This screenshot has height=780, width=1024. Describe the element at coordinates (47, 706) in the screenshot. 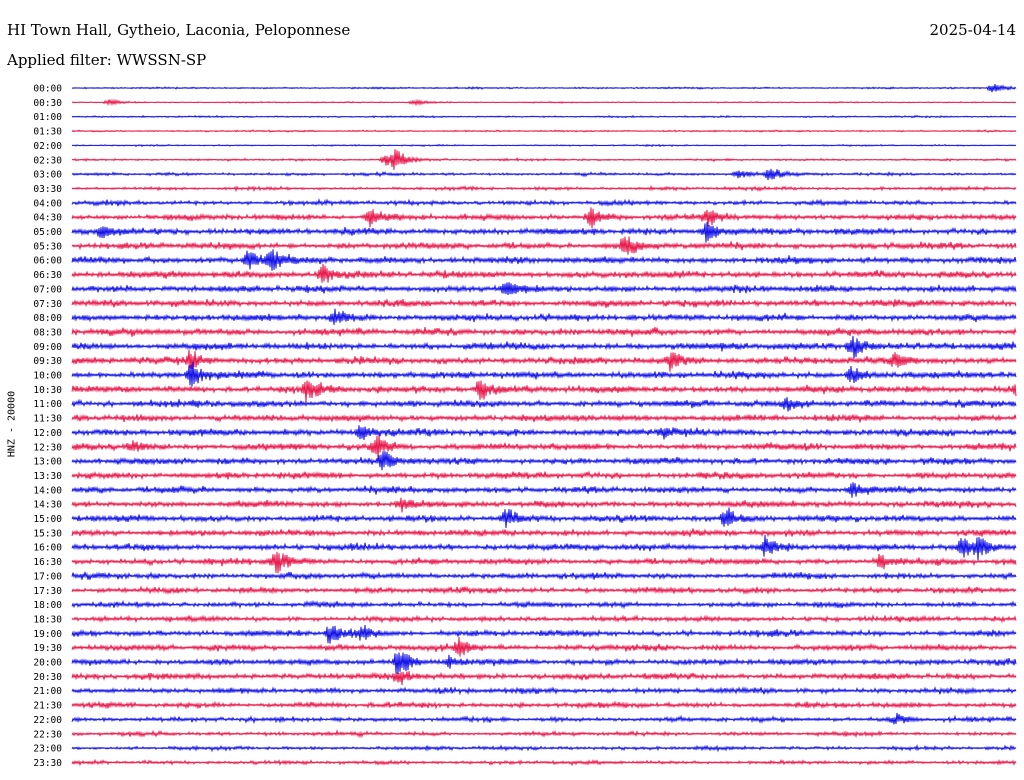

I see `time-tick-label: 21:30` at that location.